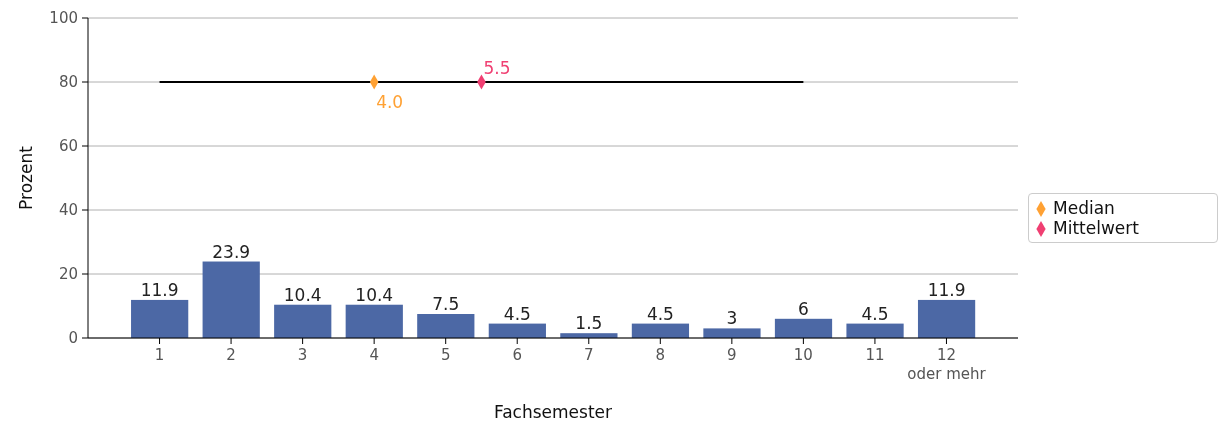  I want to click on y-tick-label: 20, so click(68, 274).